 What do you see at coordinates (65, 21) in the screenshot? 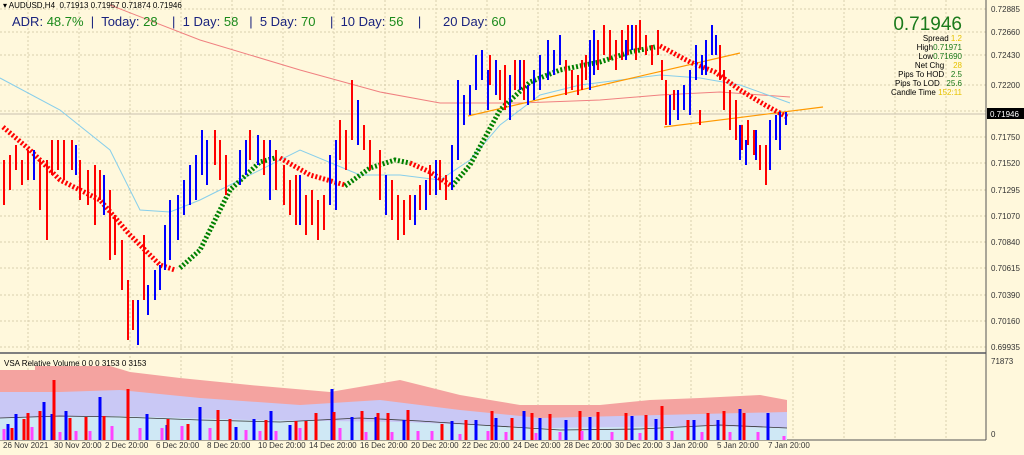
I see `adr-value: 48.7%` at bounding box center [65, 21].